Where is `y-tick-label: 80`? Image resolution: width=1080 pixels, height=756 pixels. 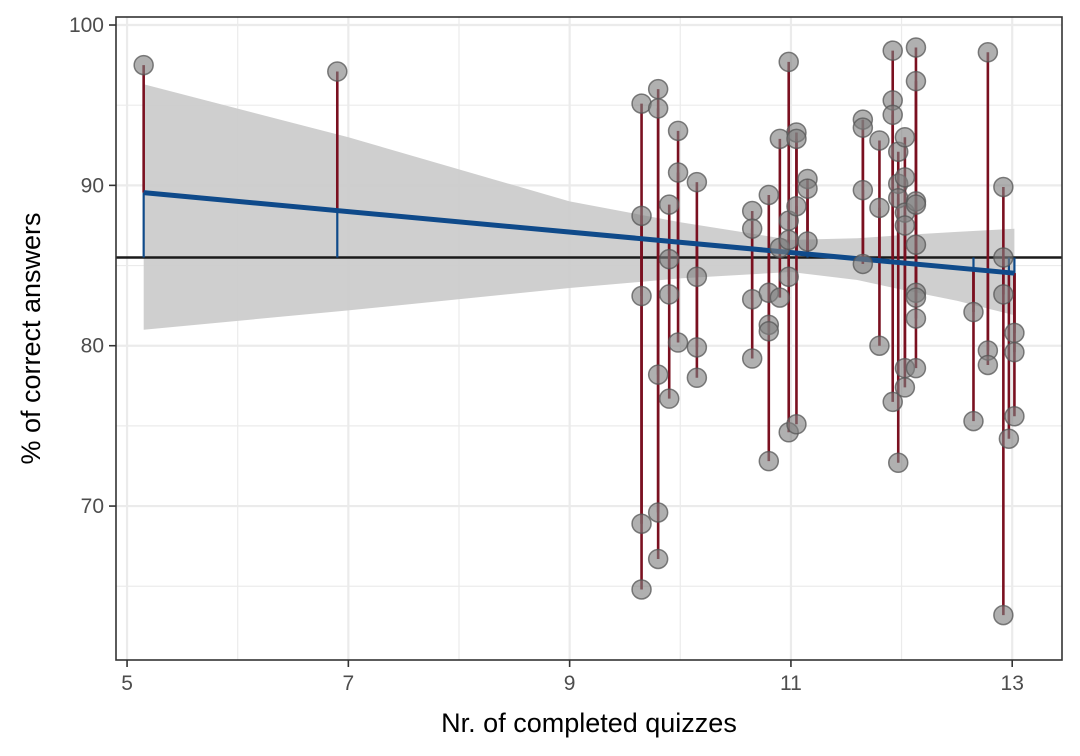 y-tick-label: 80 is located at coordinates (92, 346).